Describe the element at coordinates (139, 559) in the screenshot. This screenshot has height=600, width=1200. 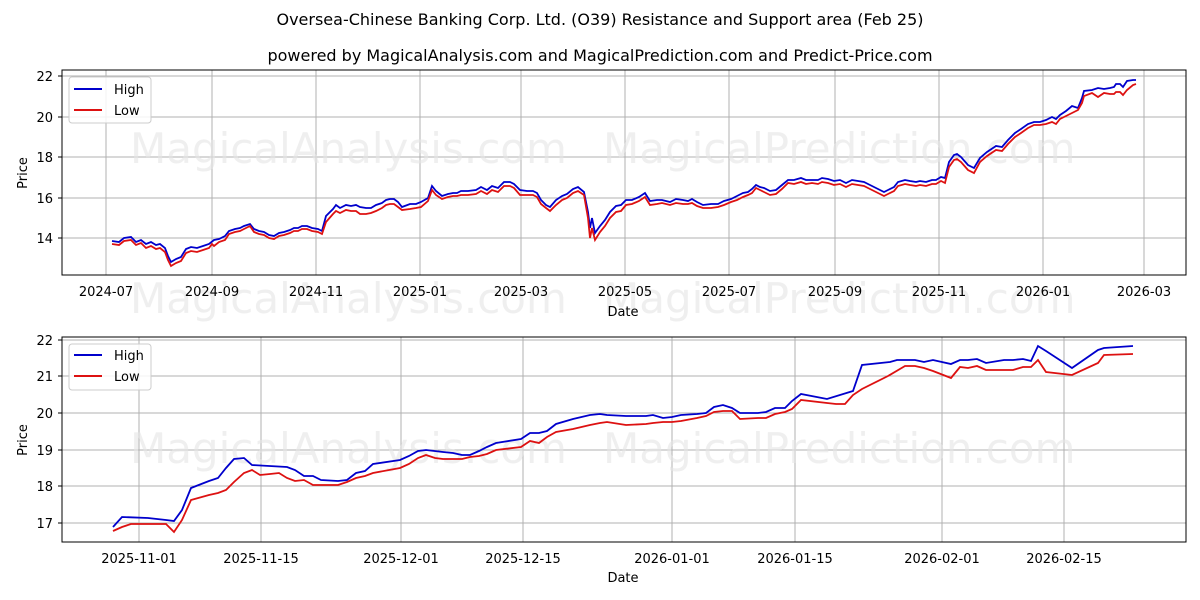
I see `svg-text: 2025-11-01` at that location.